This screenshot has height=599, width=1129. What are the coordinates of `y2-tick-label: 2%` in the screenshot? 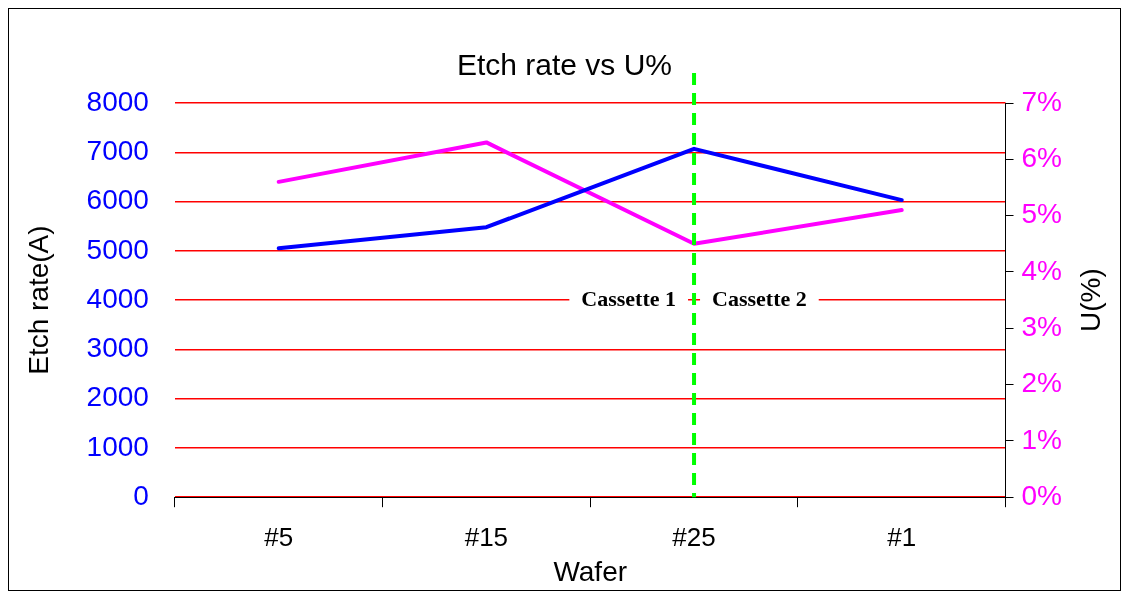 It's located at (1041, 383).